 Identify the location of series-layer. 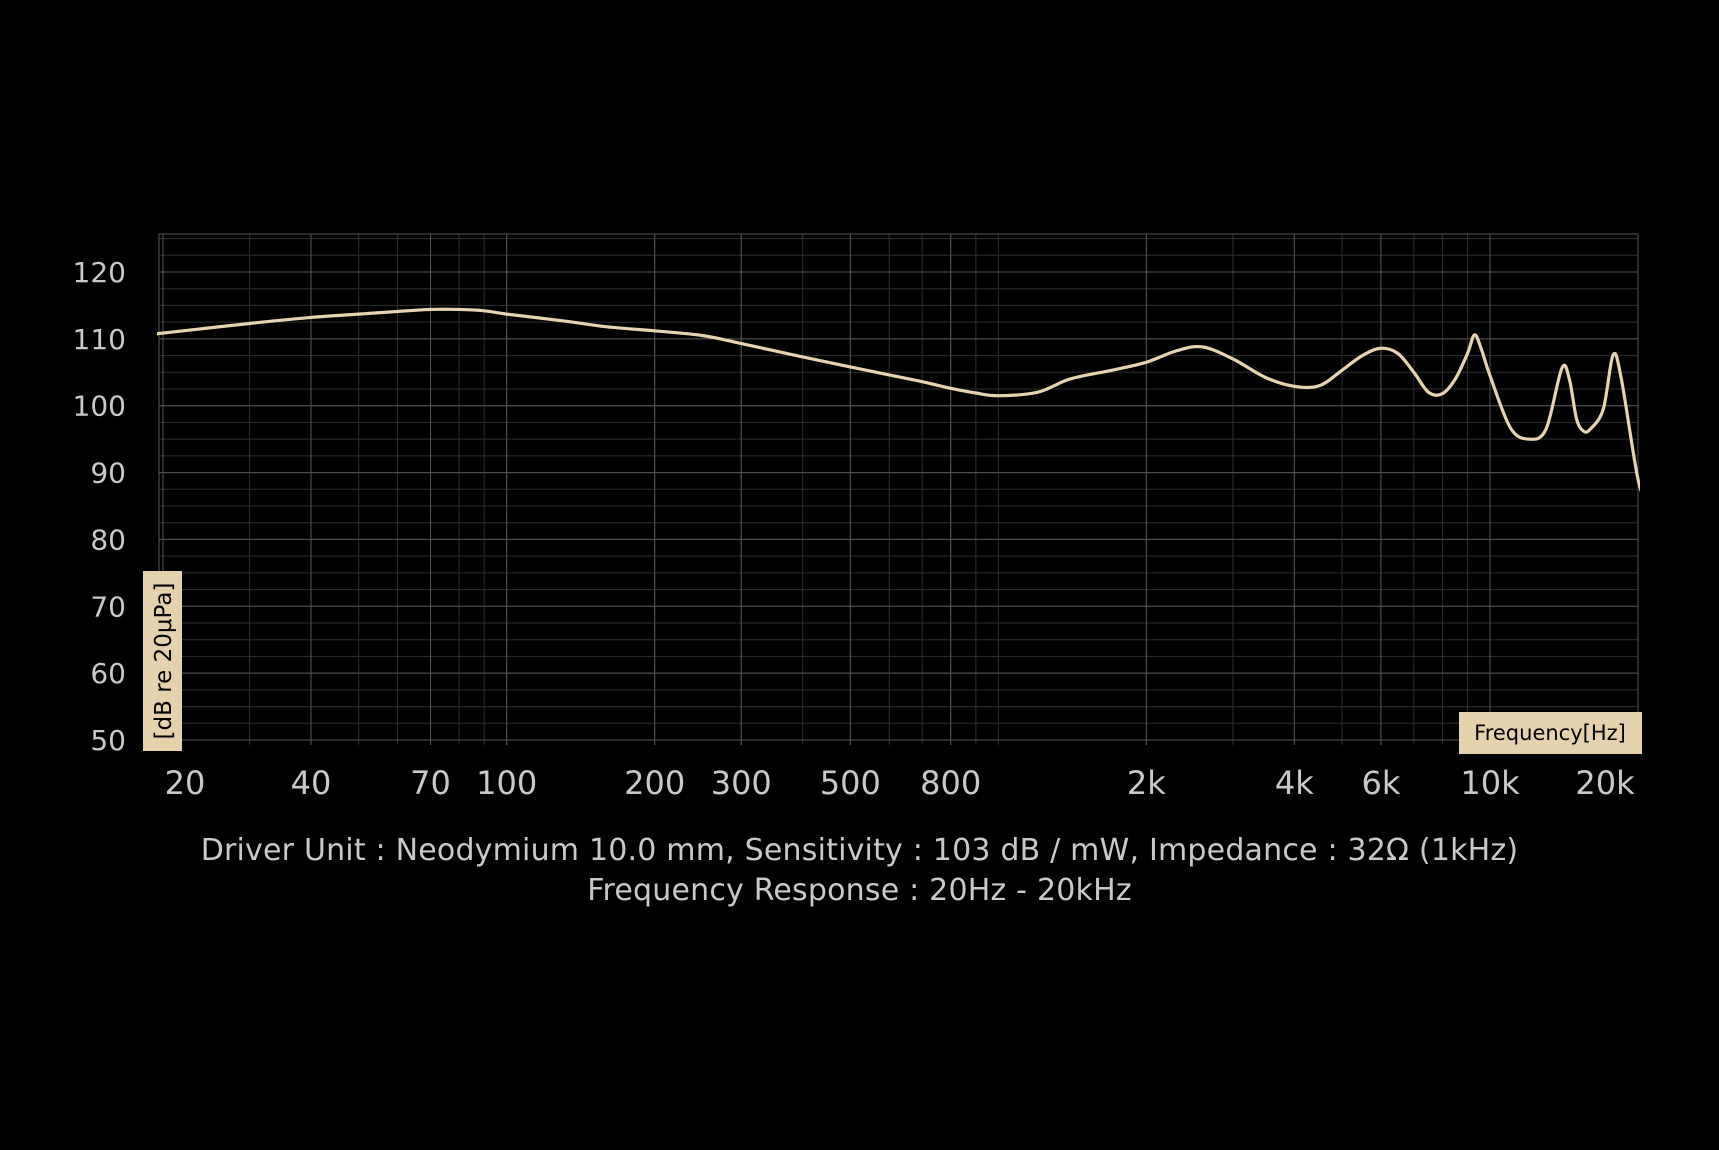
(898, 400).